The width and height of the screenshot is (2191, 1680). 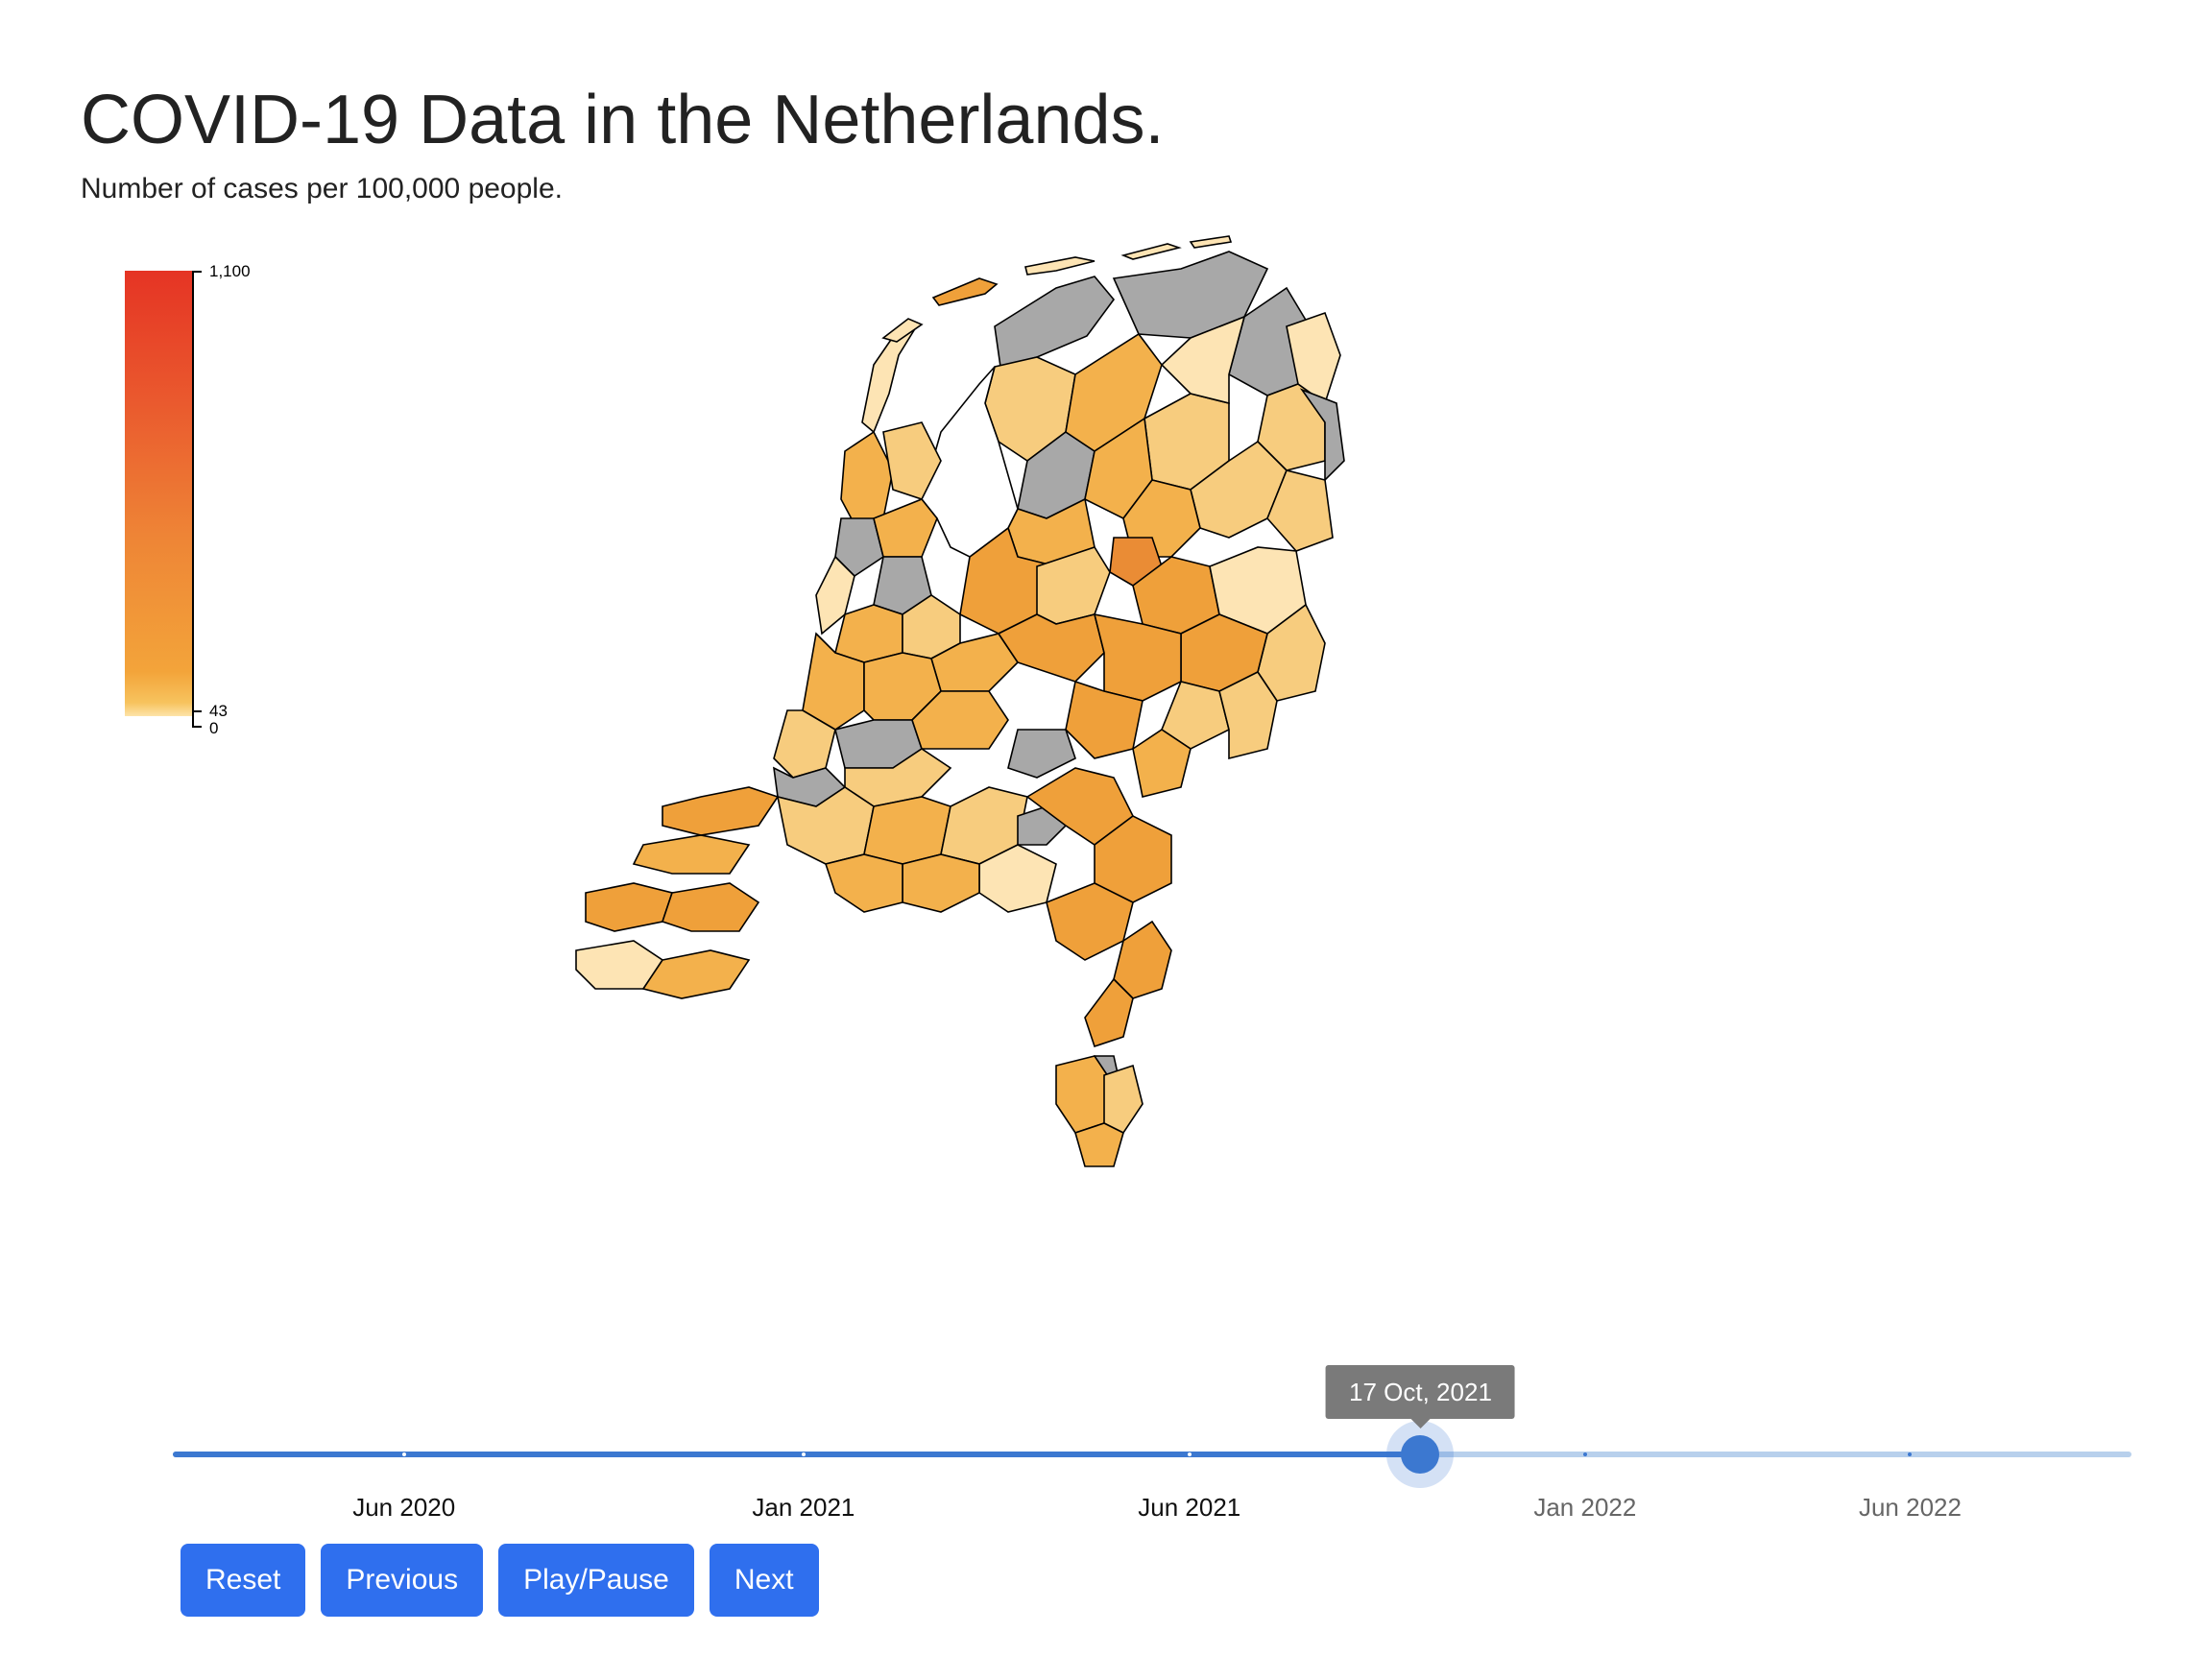 I want to click on slider-tick-label: Jun 2021, so click(x=1189, y=1507).